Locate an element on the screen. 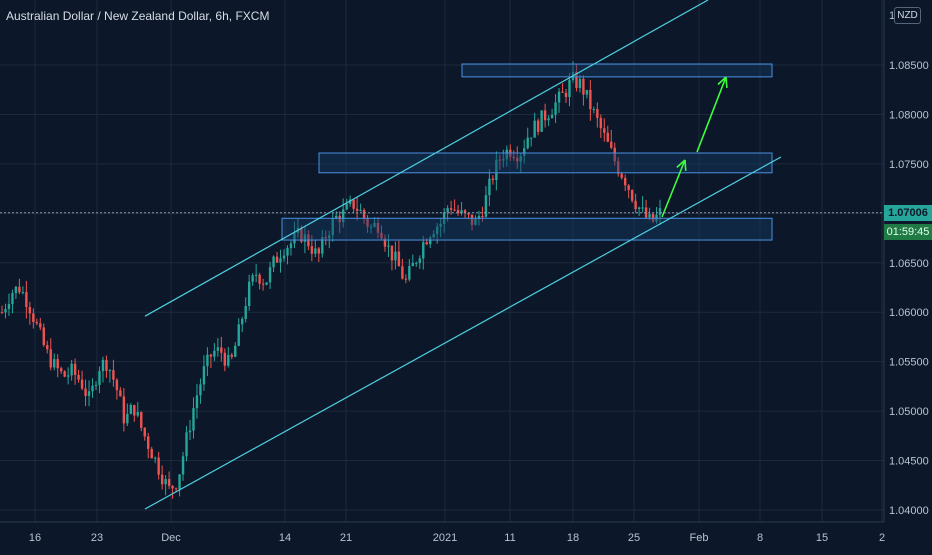 This screenshot has height=555, width=932. current-price-tag: 1.07006 is located at coordinates (908, 212).